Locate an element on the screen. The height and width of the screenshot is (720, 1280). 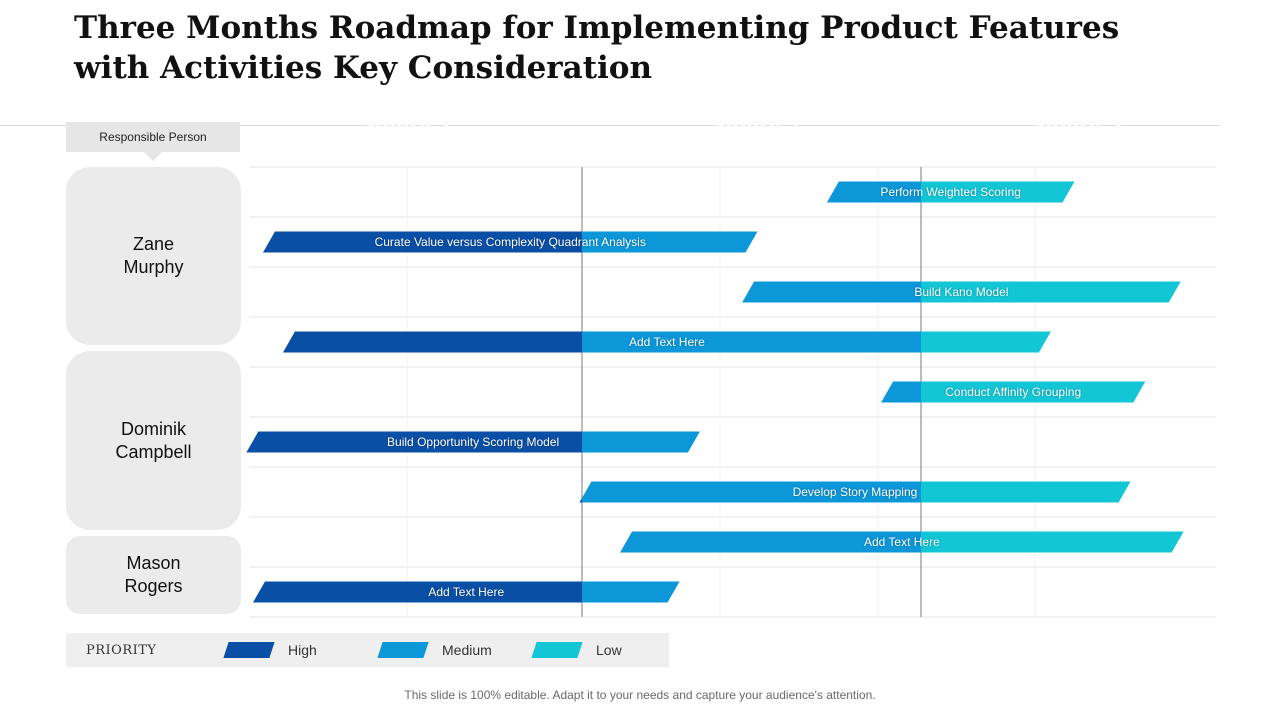
legend-swatch-high is located at coordinates (249, 650).